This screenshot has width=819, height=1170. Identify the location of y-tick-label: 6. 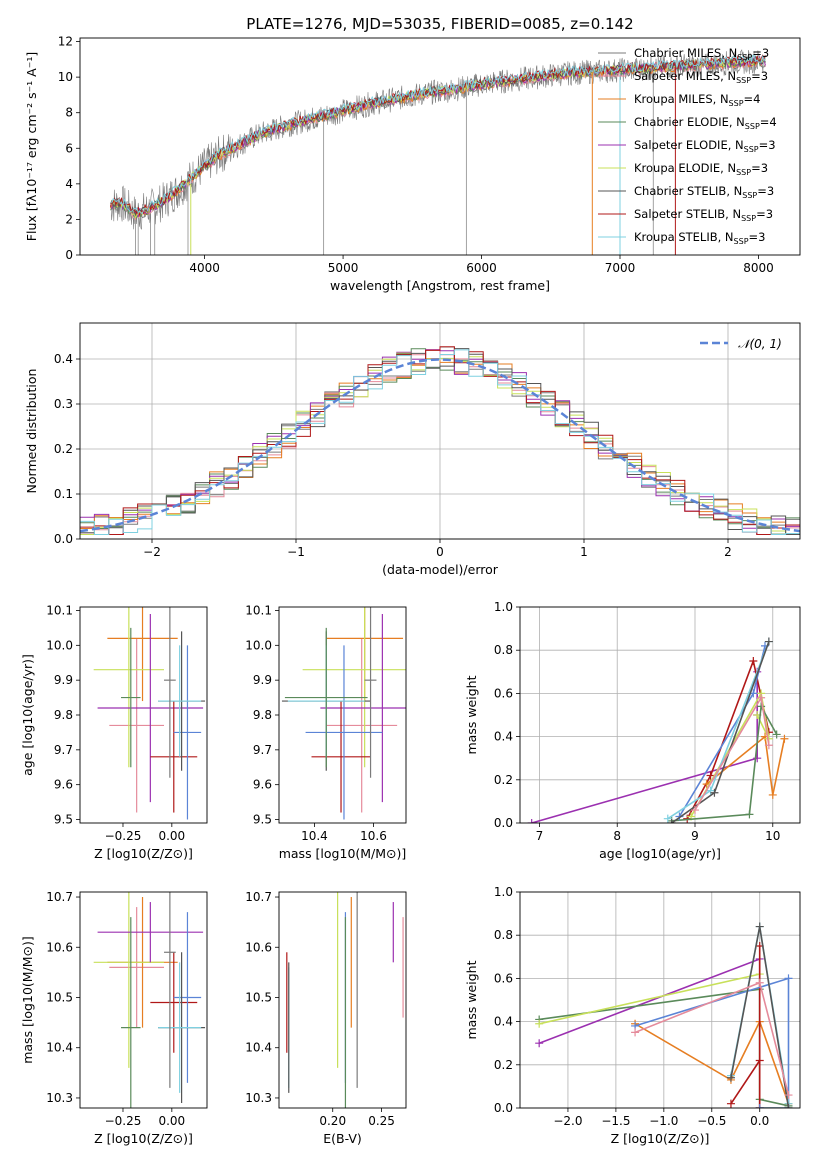
(69, 148).